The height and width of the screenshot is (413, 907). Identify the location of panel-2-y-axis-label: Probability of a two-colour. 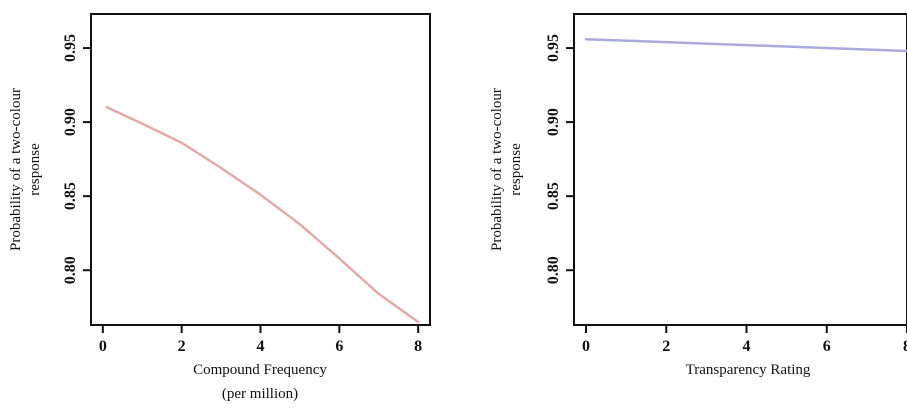
(497, 169).